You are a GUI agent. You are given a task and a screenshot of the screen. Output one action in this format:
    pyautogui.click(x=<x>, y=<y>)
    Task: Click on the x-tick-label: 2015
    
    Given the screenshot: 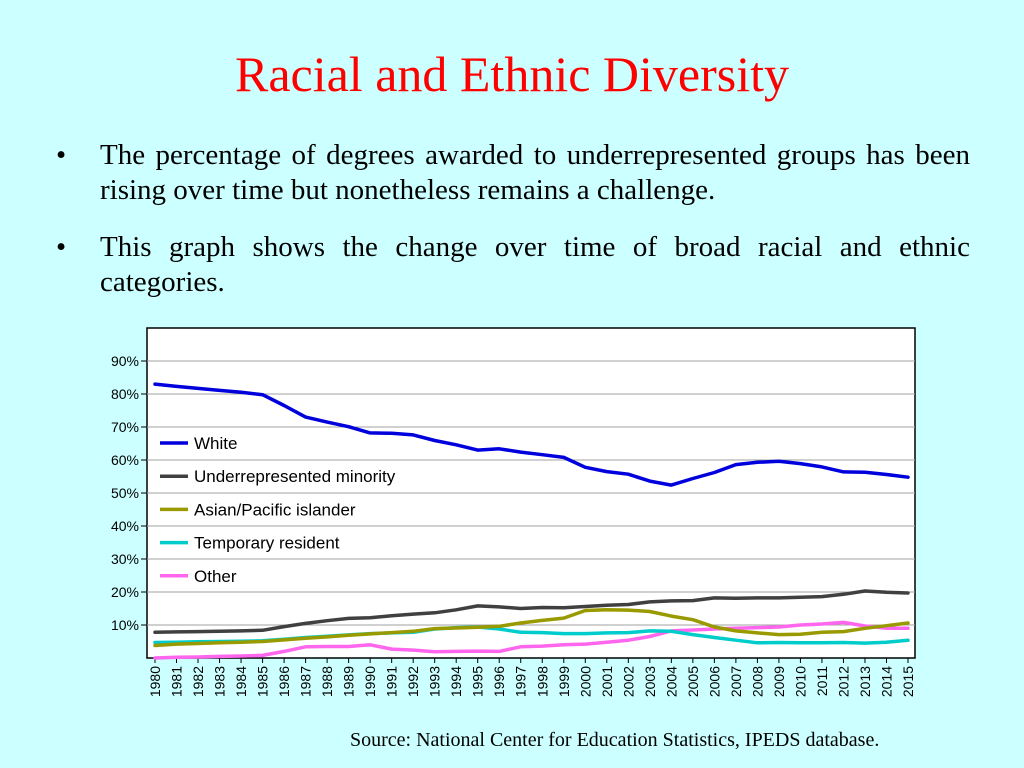 What is the action you would take?
    pyautogui.click(x=908, y=681)
    